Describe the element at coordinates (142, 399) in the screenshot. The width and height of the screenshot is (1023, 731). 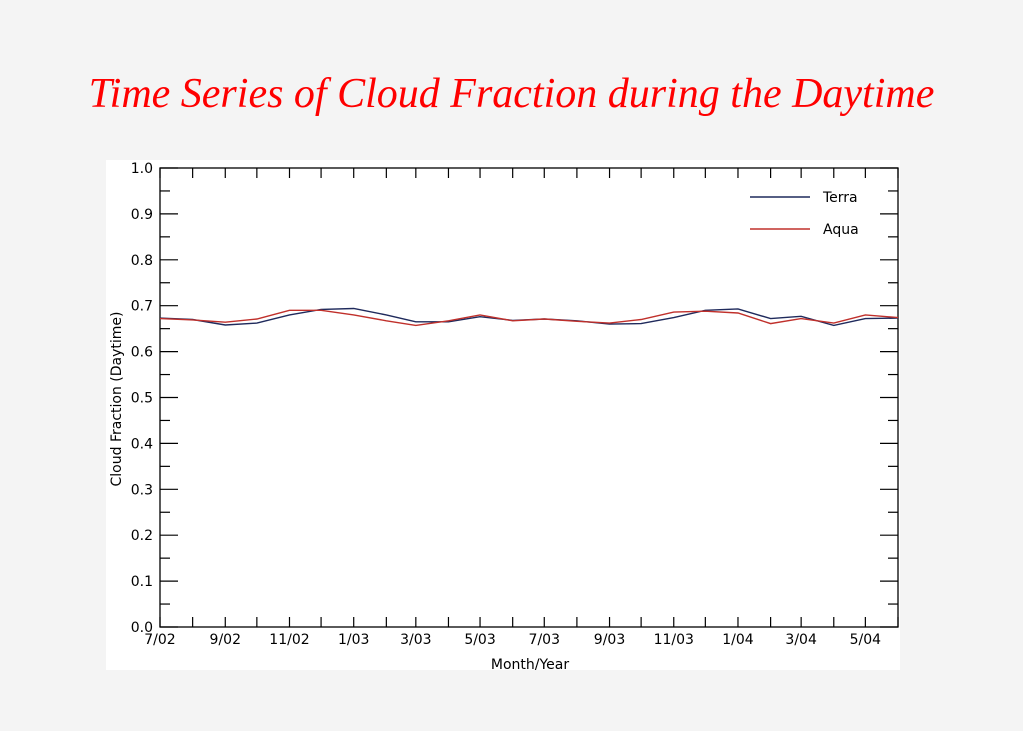
I see `y-tick-label: 0.5` at that location.